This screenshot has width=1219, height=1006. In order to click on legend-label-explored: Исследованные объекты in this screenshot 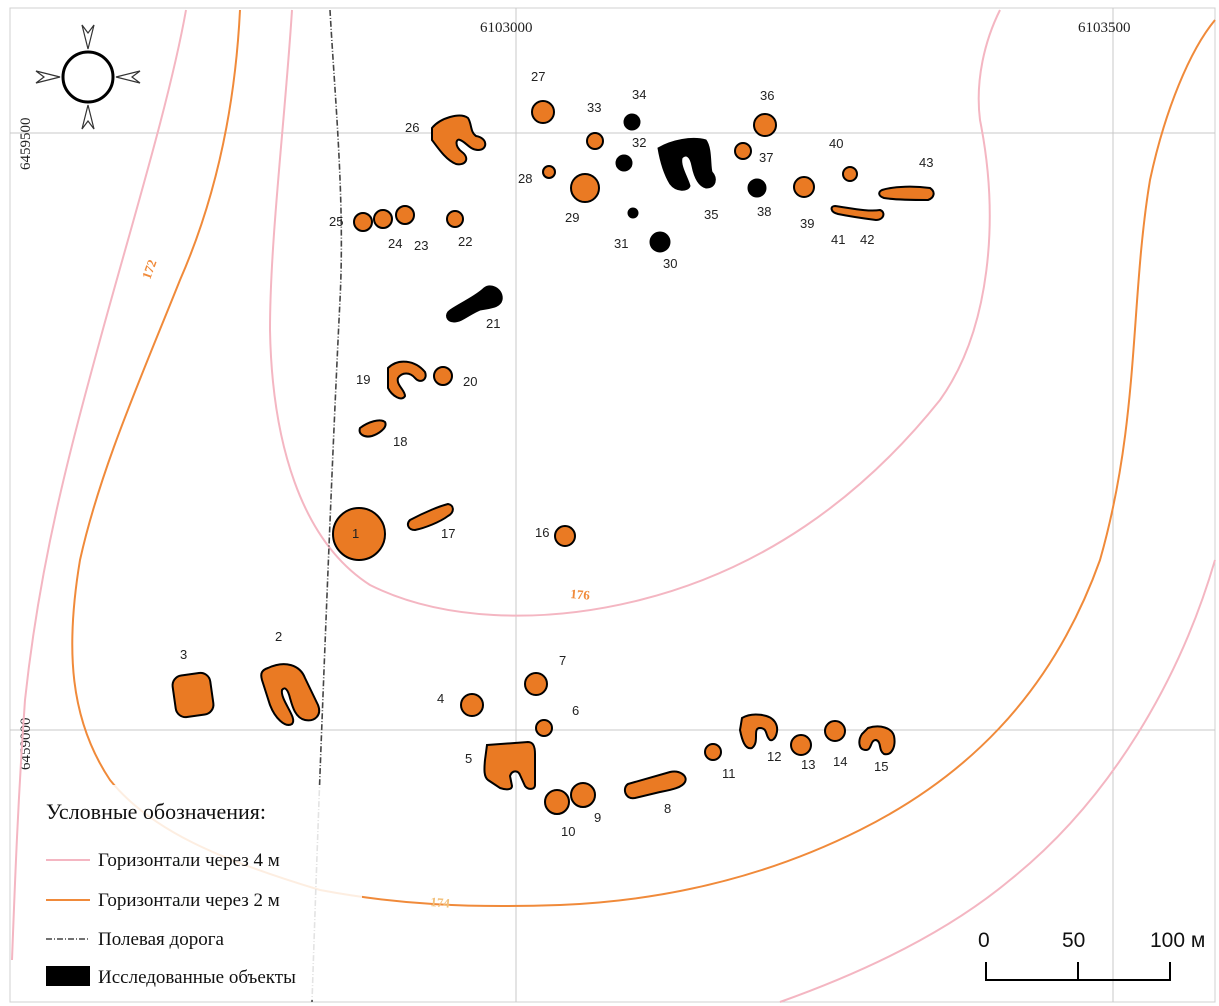, I will do `click(197, 977)`.